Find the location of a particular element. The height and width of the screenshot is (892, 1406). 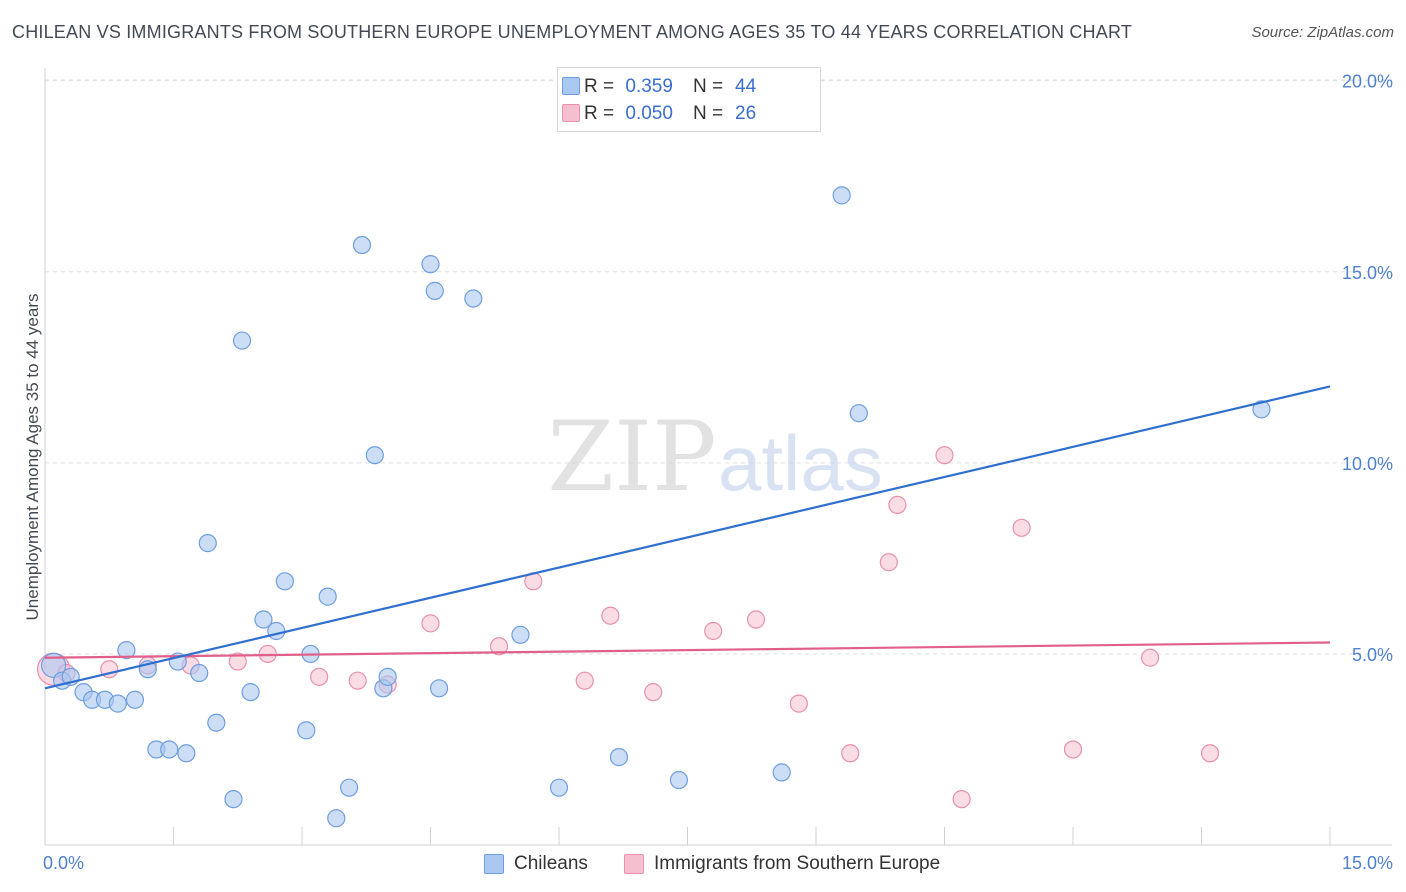

y-tick-label: 20.0% is located at coordinates (1367, 82).